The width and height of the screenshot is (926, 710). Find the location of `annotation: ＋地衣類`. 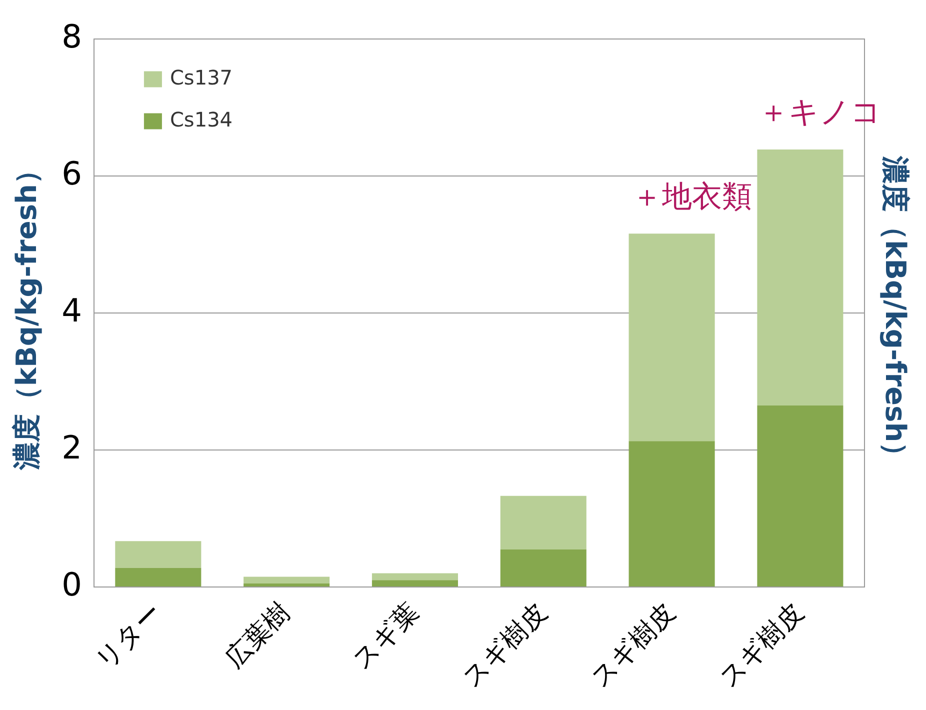

annotation: ＋地衣類 is located at coordinates (692, 196).